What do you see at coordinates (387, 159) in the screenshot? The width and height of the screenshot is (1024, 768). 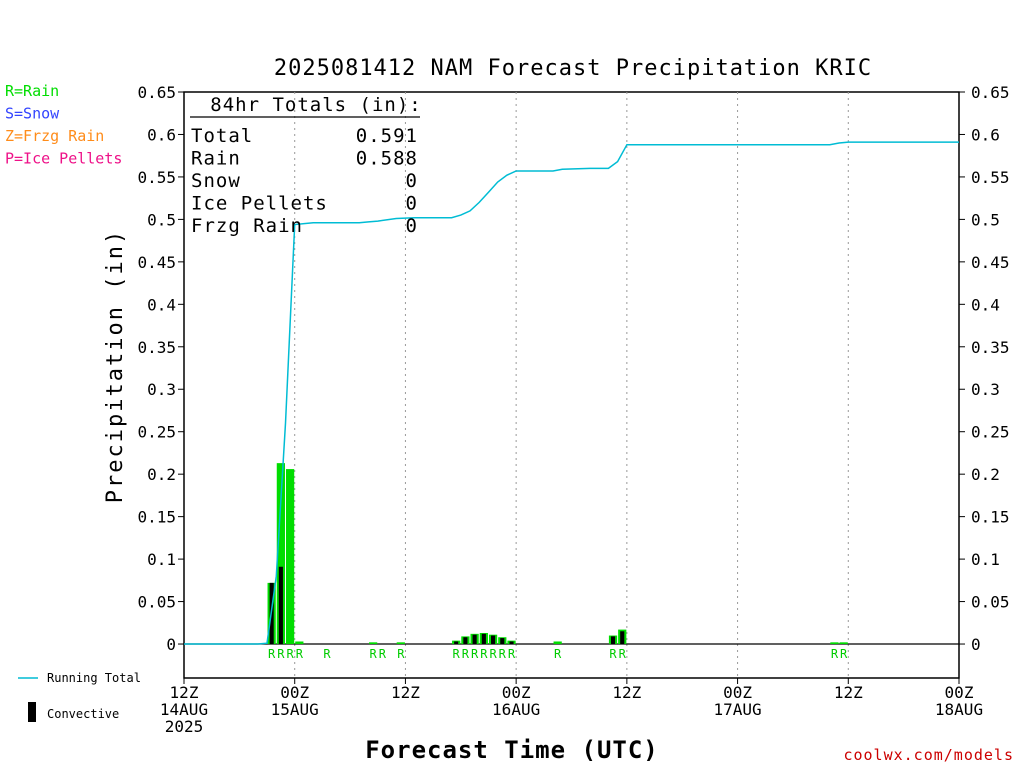 I see `totals-value-1: 0.588` at bounding box center [387, 159].